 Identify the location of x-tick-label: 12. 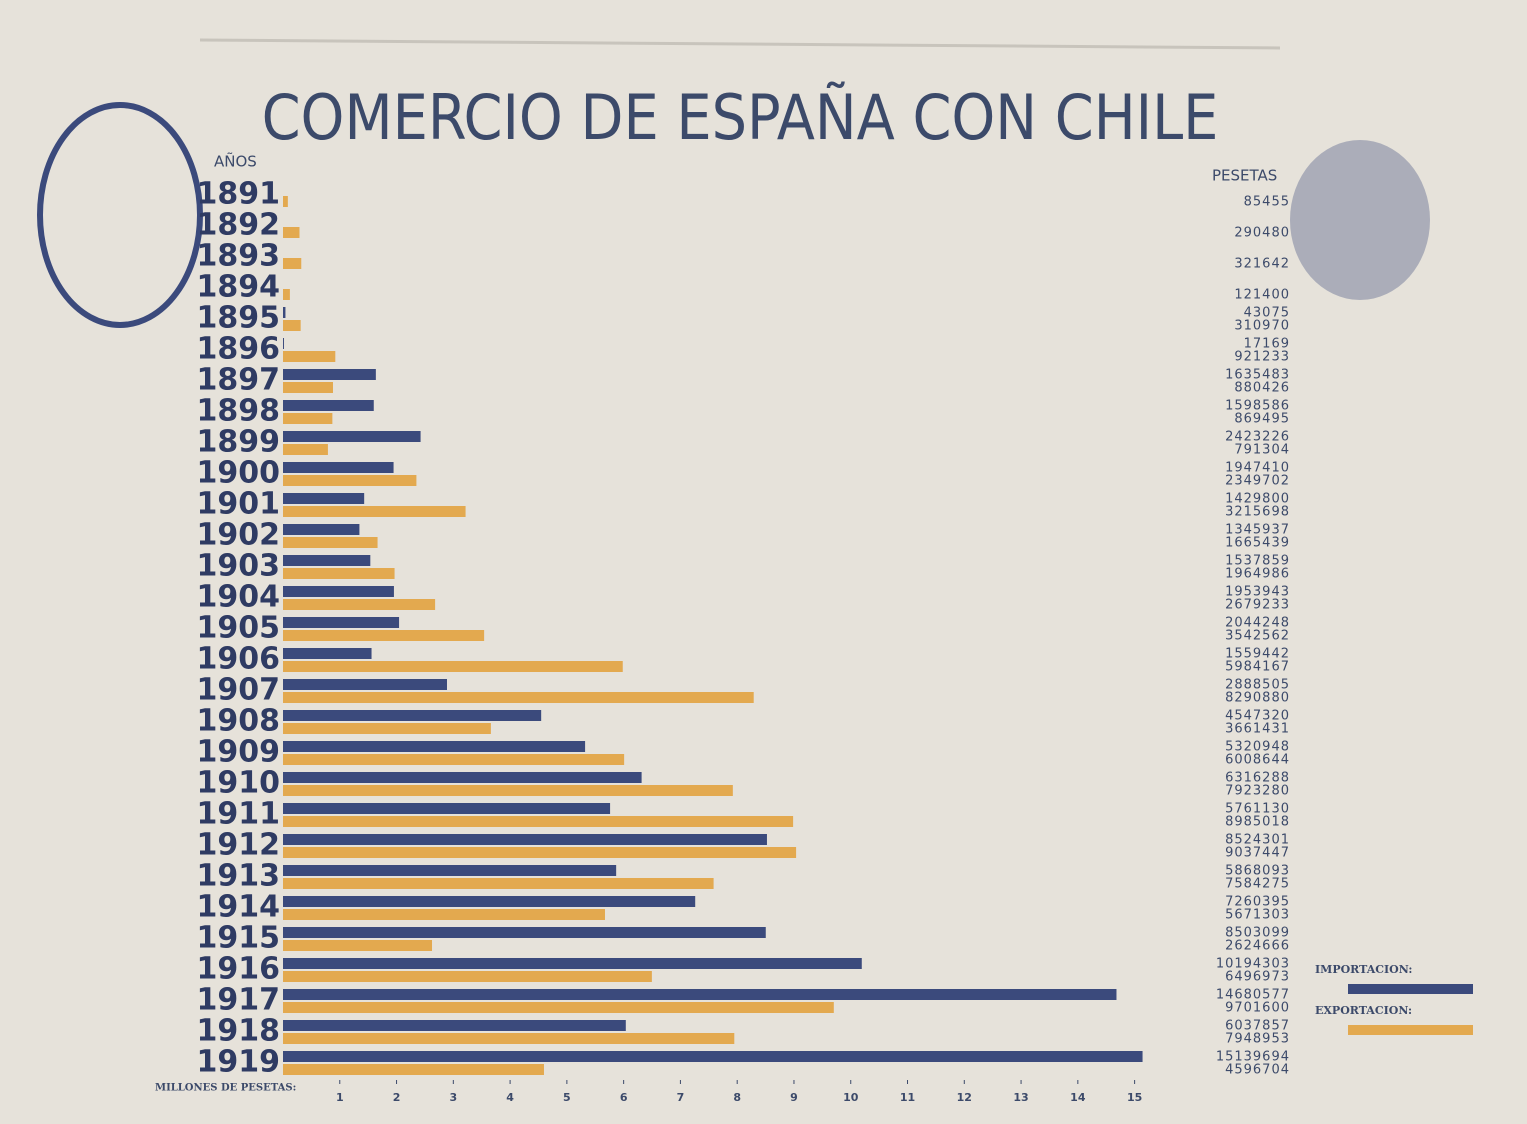
(964, 1097).